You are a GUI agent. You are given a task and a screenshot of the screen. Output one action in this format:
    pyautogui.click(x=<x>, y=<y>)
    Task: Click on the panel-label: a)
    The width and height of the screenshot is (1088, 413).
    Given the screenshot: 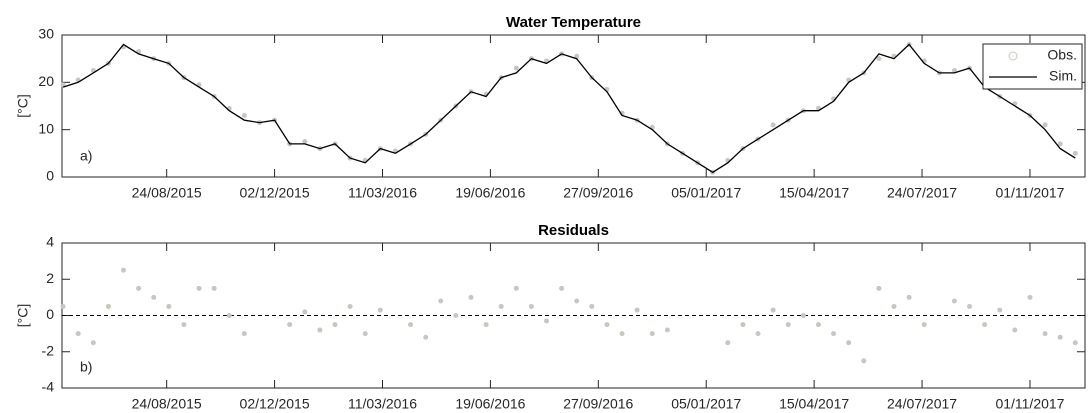 What is the action you would take?
    pyautogui.click(x=86, y=156)
    